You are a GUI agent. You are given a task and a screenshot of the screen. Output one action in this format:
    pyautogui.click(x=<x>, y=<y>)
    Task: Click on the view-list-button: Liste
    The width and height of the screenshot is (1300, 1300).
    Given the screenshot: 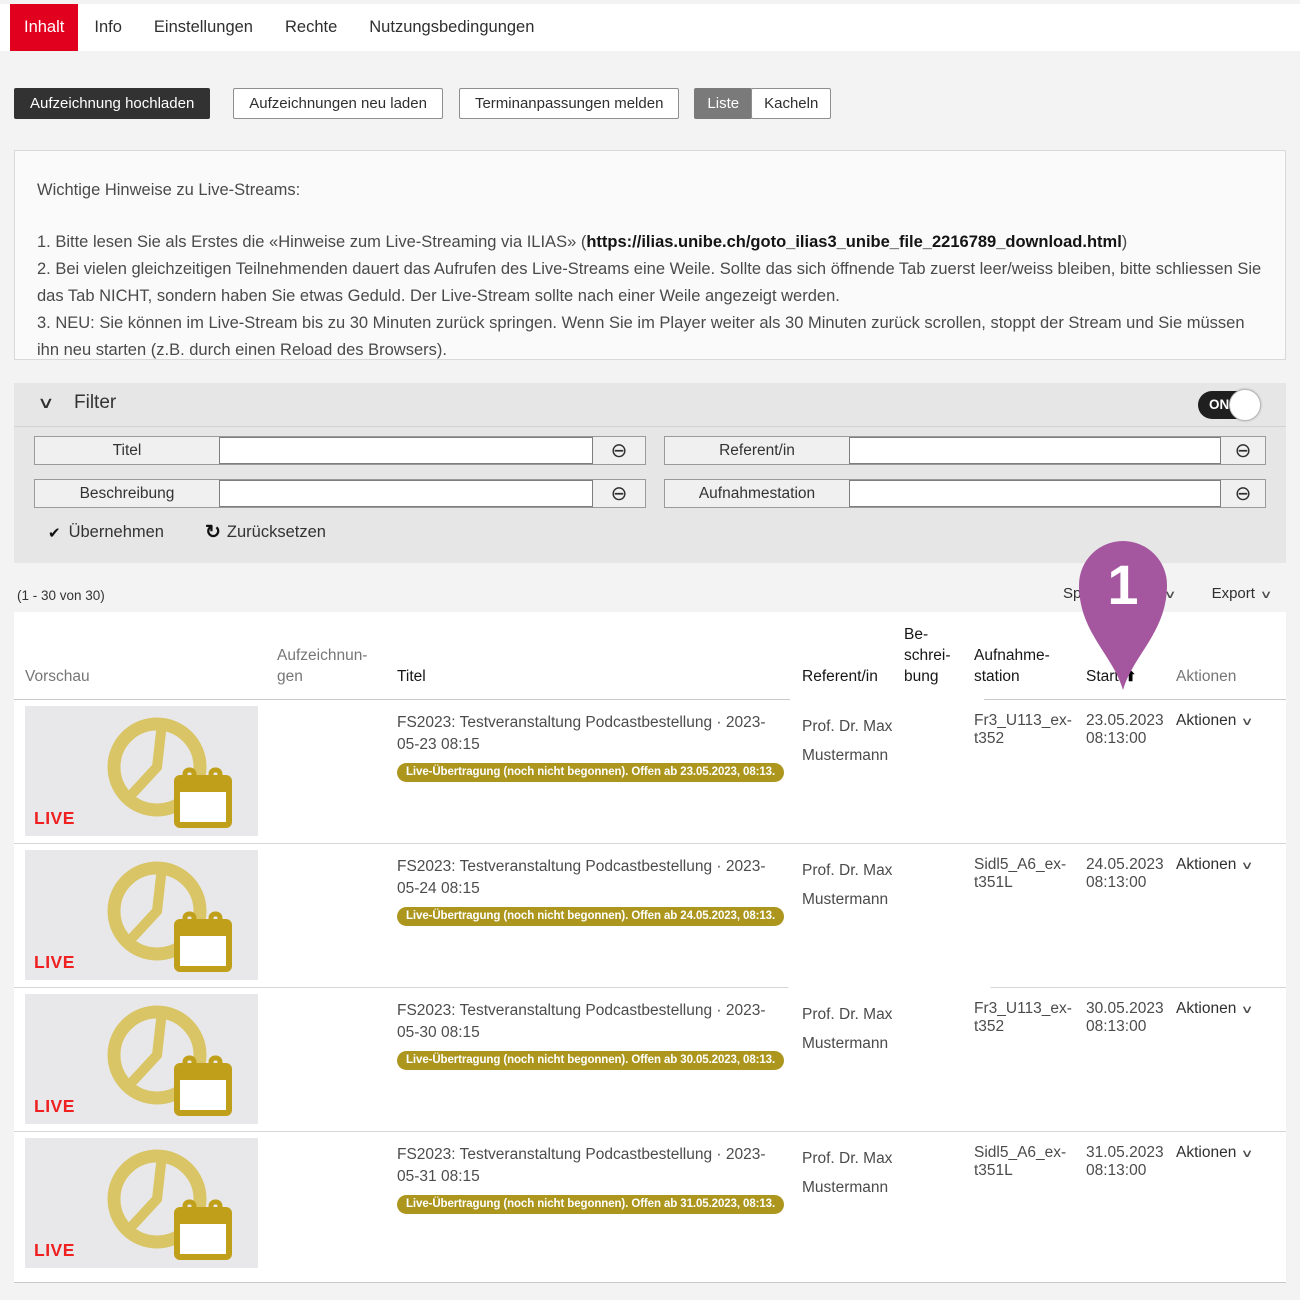 What is the action you would take?
    pyautogui.click(x=723, y=103)
    